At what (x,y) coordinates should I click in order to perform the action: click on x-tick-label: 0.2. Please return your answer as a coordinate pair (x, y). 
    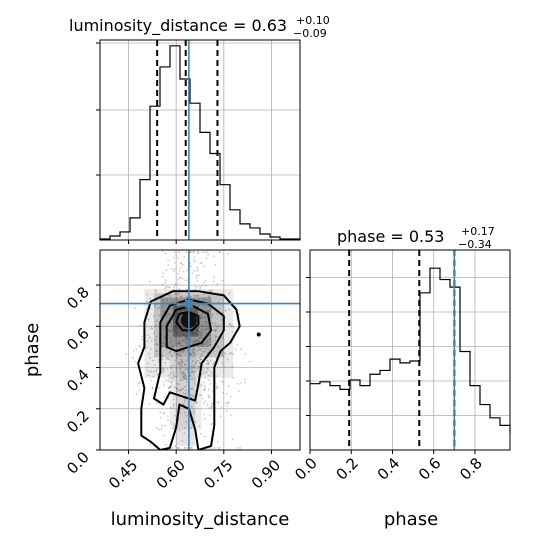
    Looking at the image, I should click on (347, 469).